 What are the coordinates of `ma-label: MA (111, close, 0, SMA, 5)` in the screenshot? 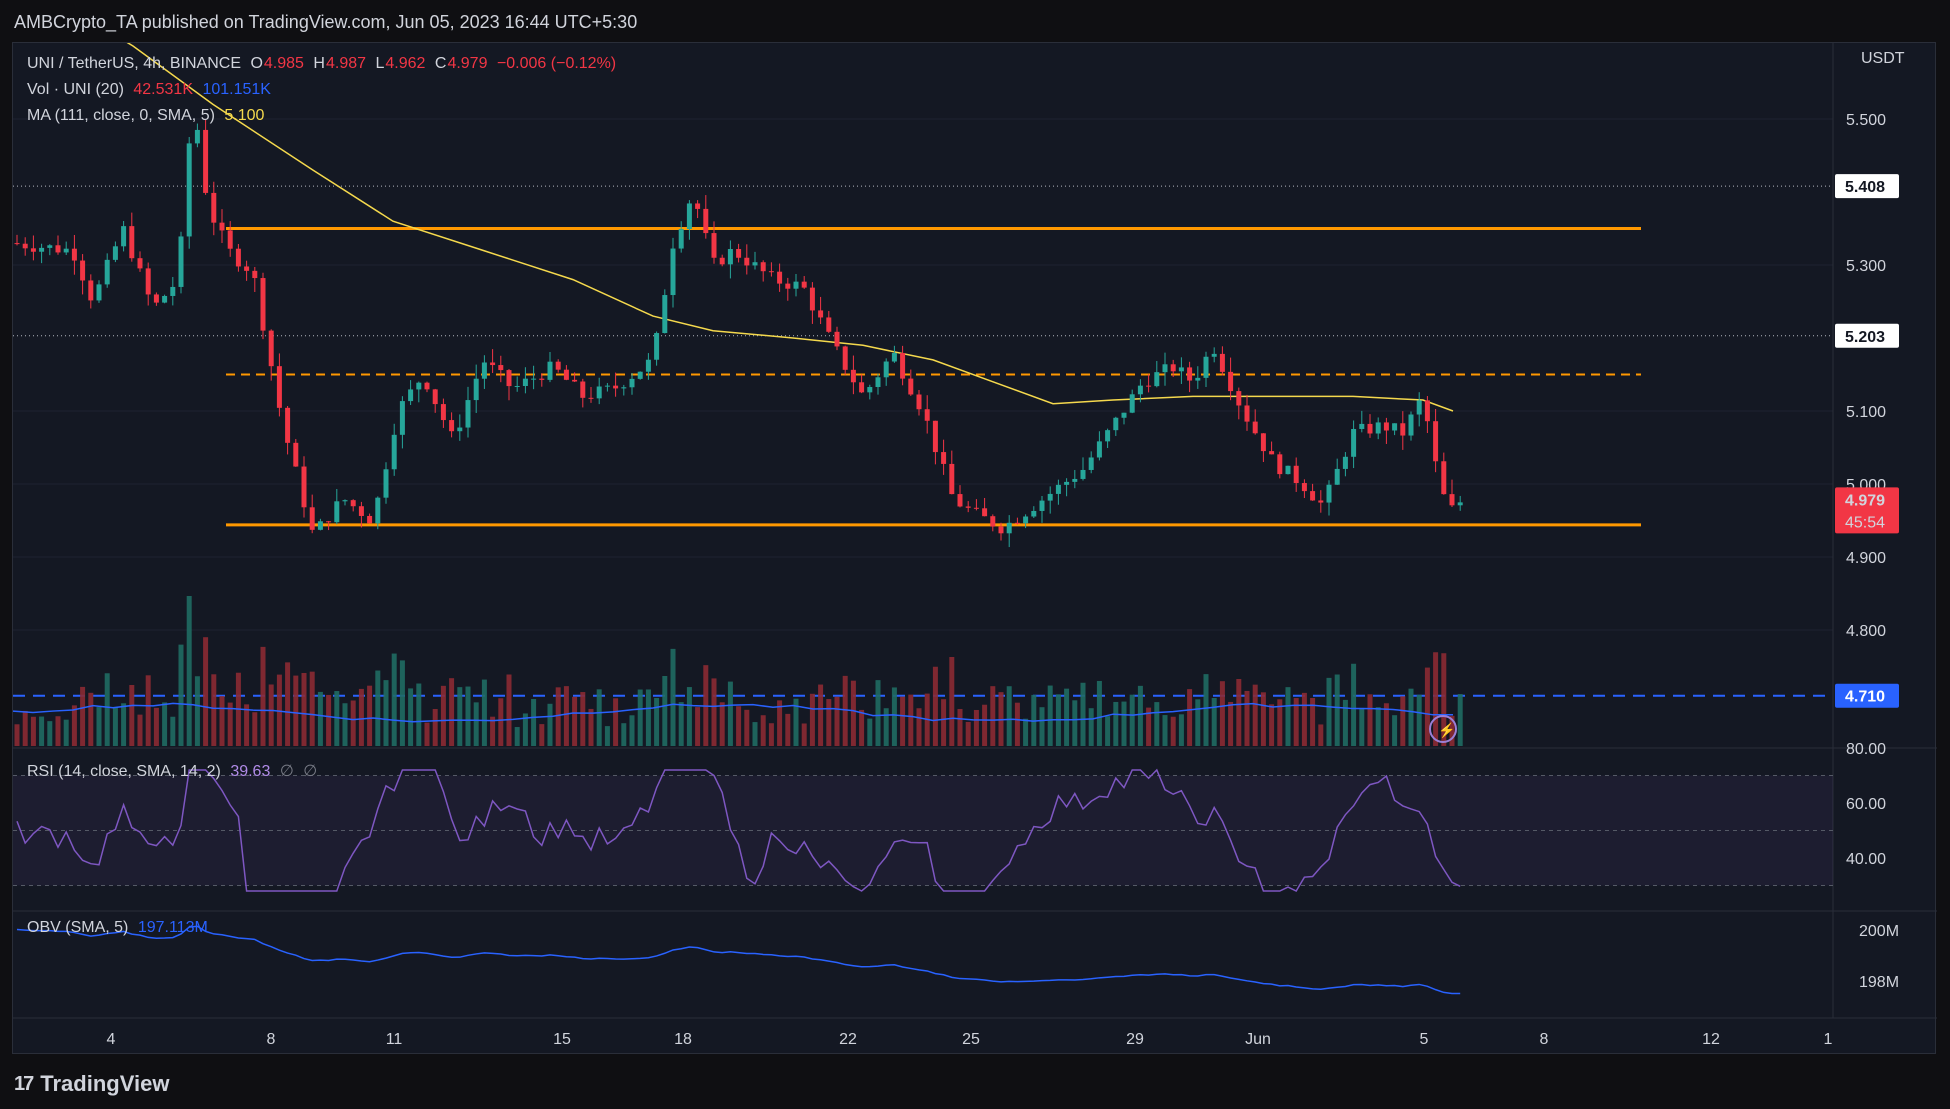 It's located at (121, 115).